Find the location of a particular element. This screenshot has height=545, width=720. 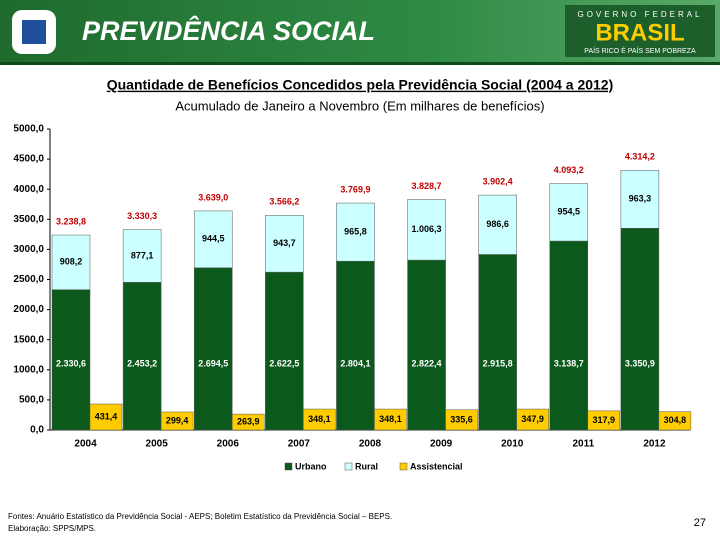

y-tick-label: 3500,0 is located at coordinates (28, 219).